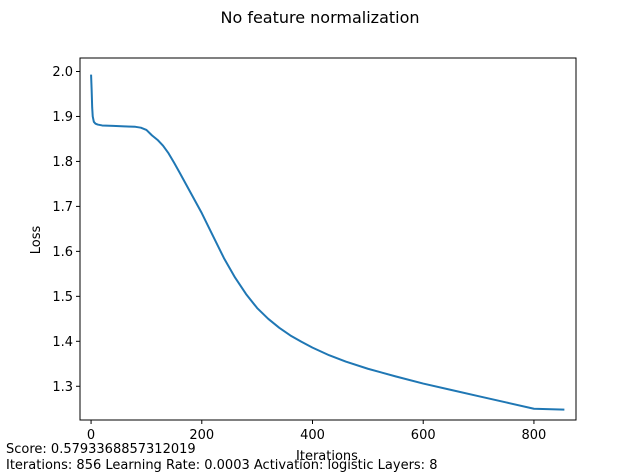 This screenshot has width=640, height=473. Describe the element at coordinates (62, 162) in the screenshot. I see `y-tick-label: 1.8` at that location.